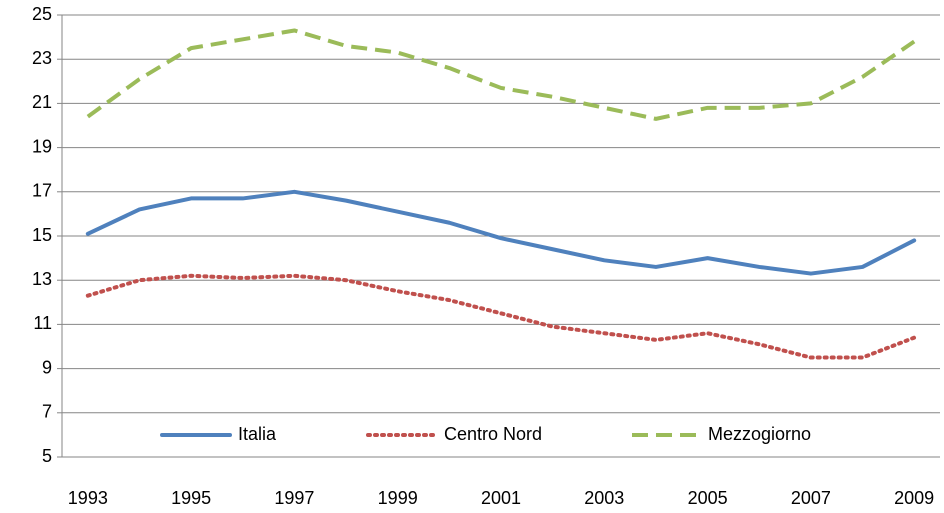 The height and width of the screenshot is (513, 944). Describe the element at coordinates (88, 498) in the screenshot. I see `x-tick-label: 1993` at that location.